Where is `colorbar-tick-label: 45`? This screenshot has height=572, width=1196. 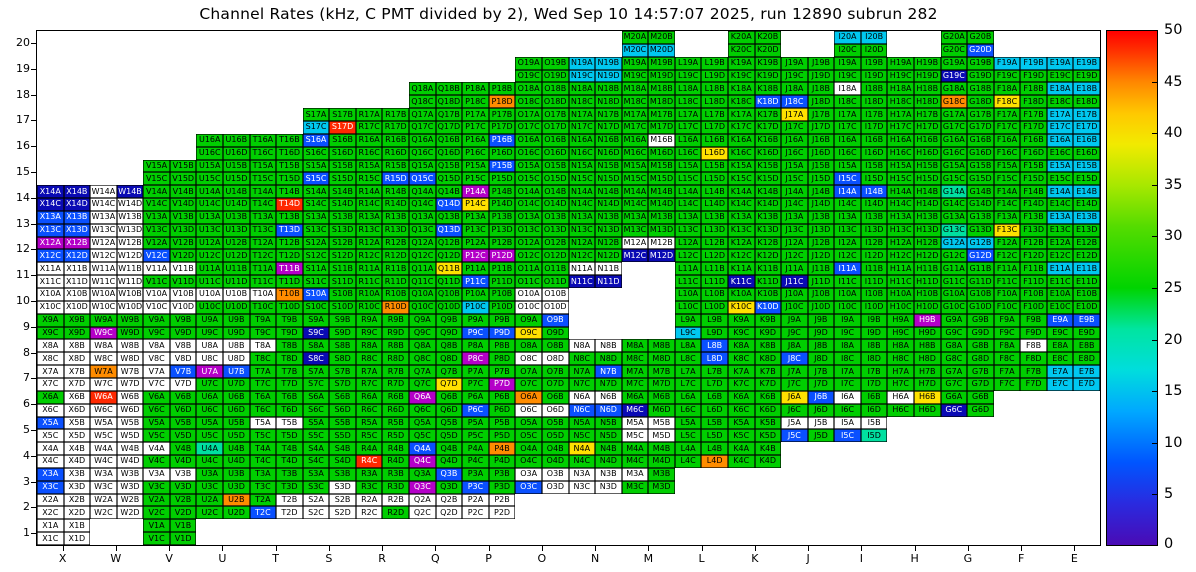 colorbar-tick-label: 45 is located at coordinates (1173, 81).